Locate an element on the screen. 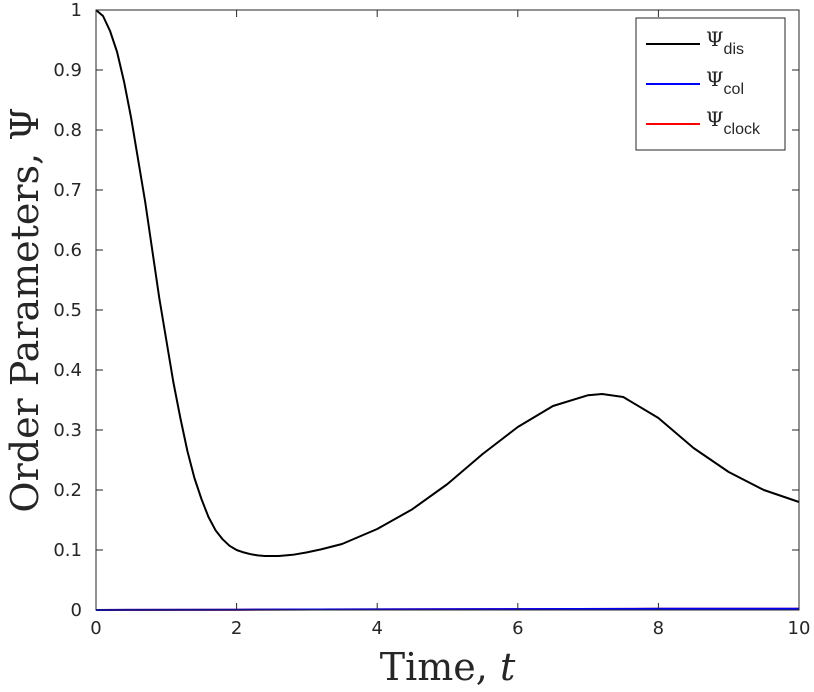  legend-subscript: col is located at coordinates (734, 89).